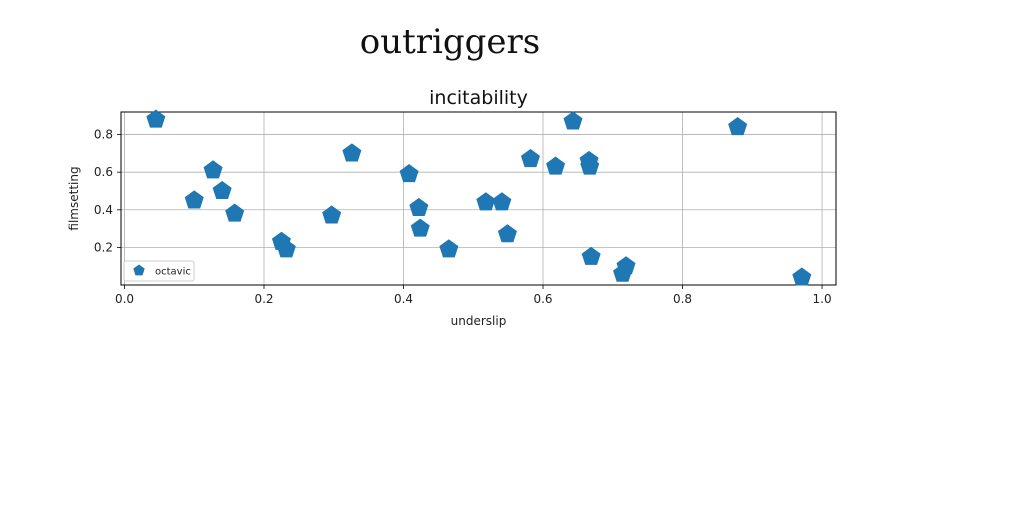  I want to click on y-axis-label: filmsetting, so click(74, 198).